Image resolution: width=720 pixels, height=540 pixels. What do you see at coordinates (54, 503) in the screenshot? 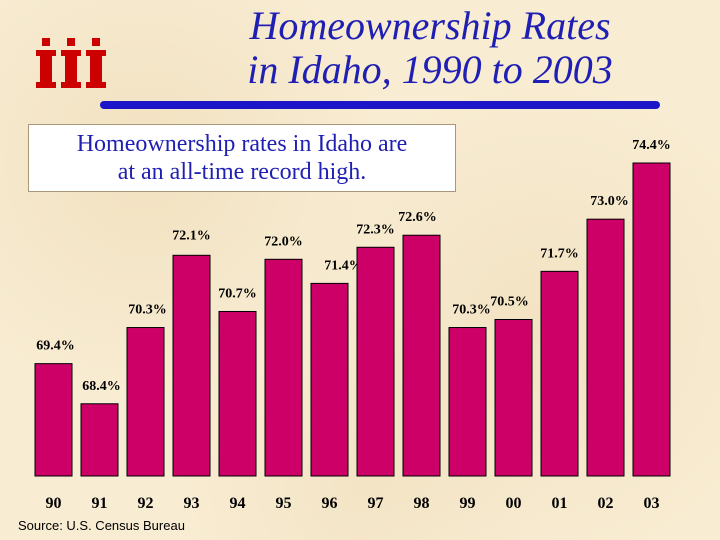
I see `x-tick-90: 90` at bounding box center [54, 503].